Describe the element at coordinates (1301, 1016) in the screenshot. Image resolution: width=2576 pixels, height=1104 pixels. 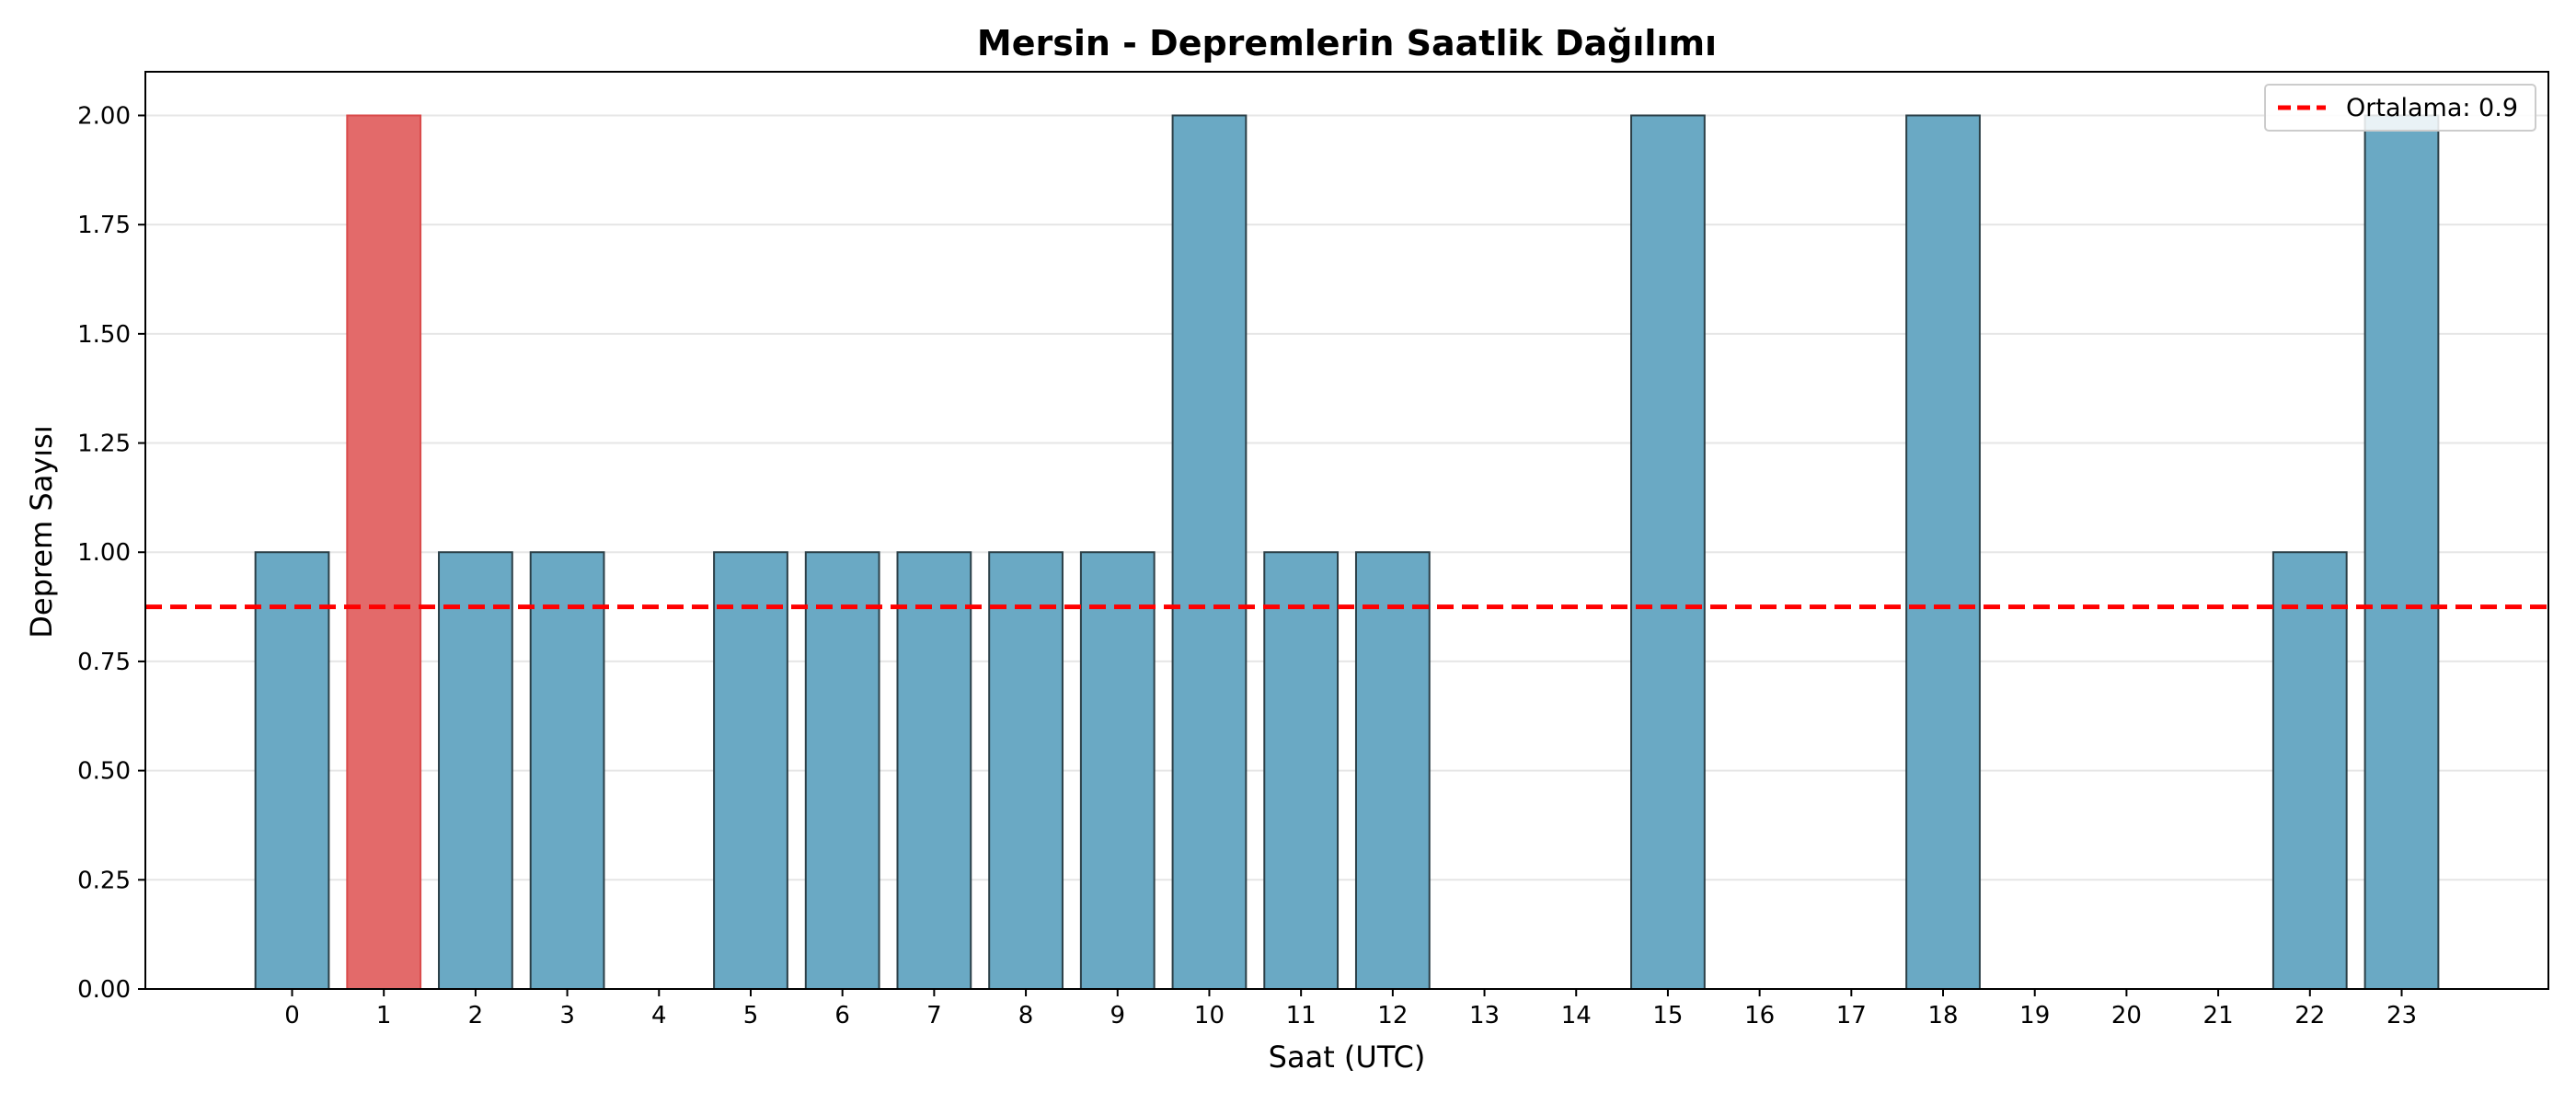
I see `x-tick-label: 11` at that location.